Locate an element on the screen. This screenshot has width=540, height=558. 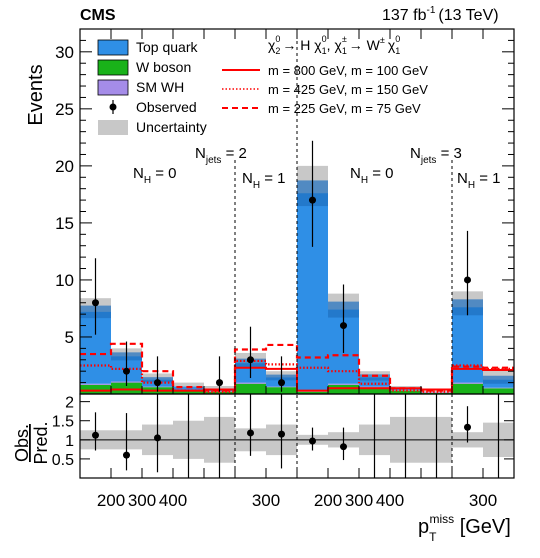
y-tick-label-ratio-1: 1 is located at coordinates (69, 441).